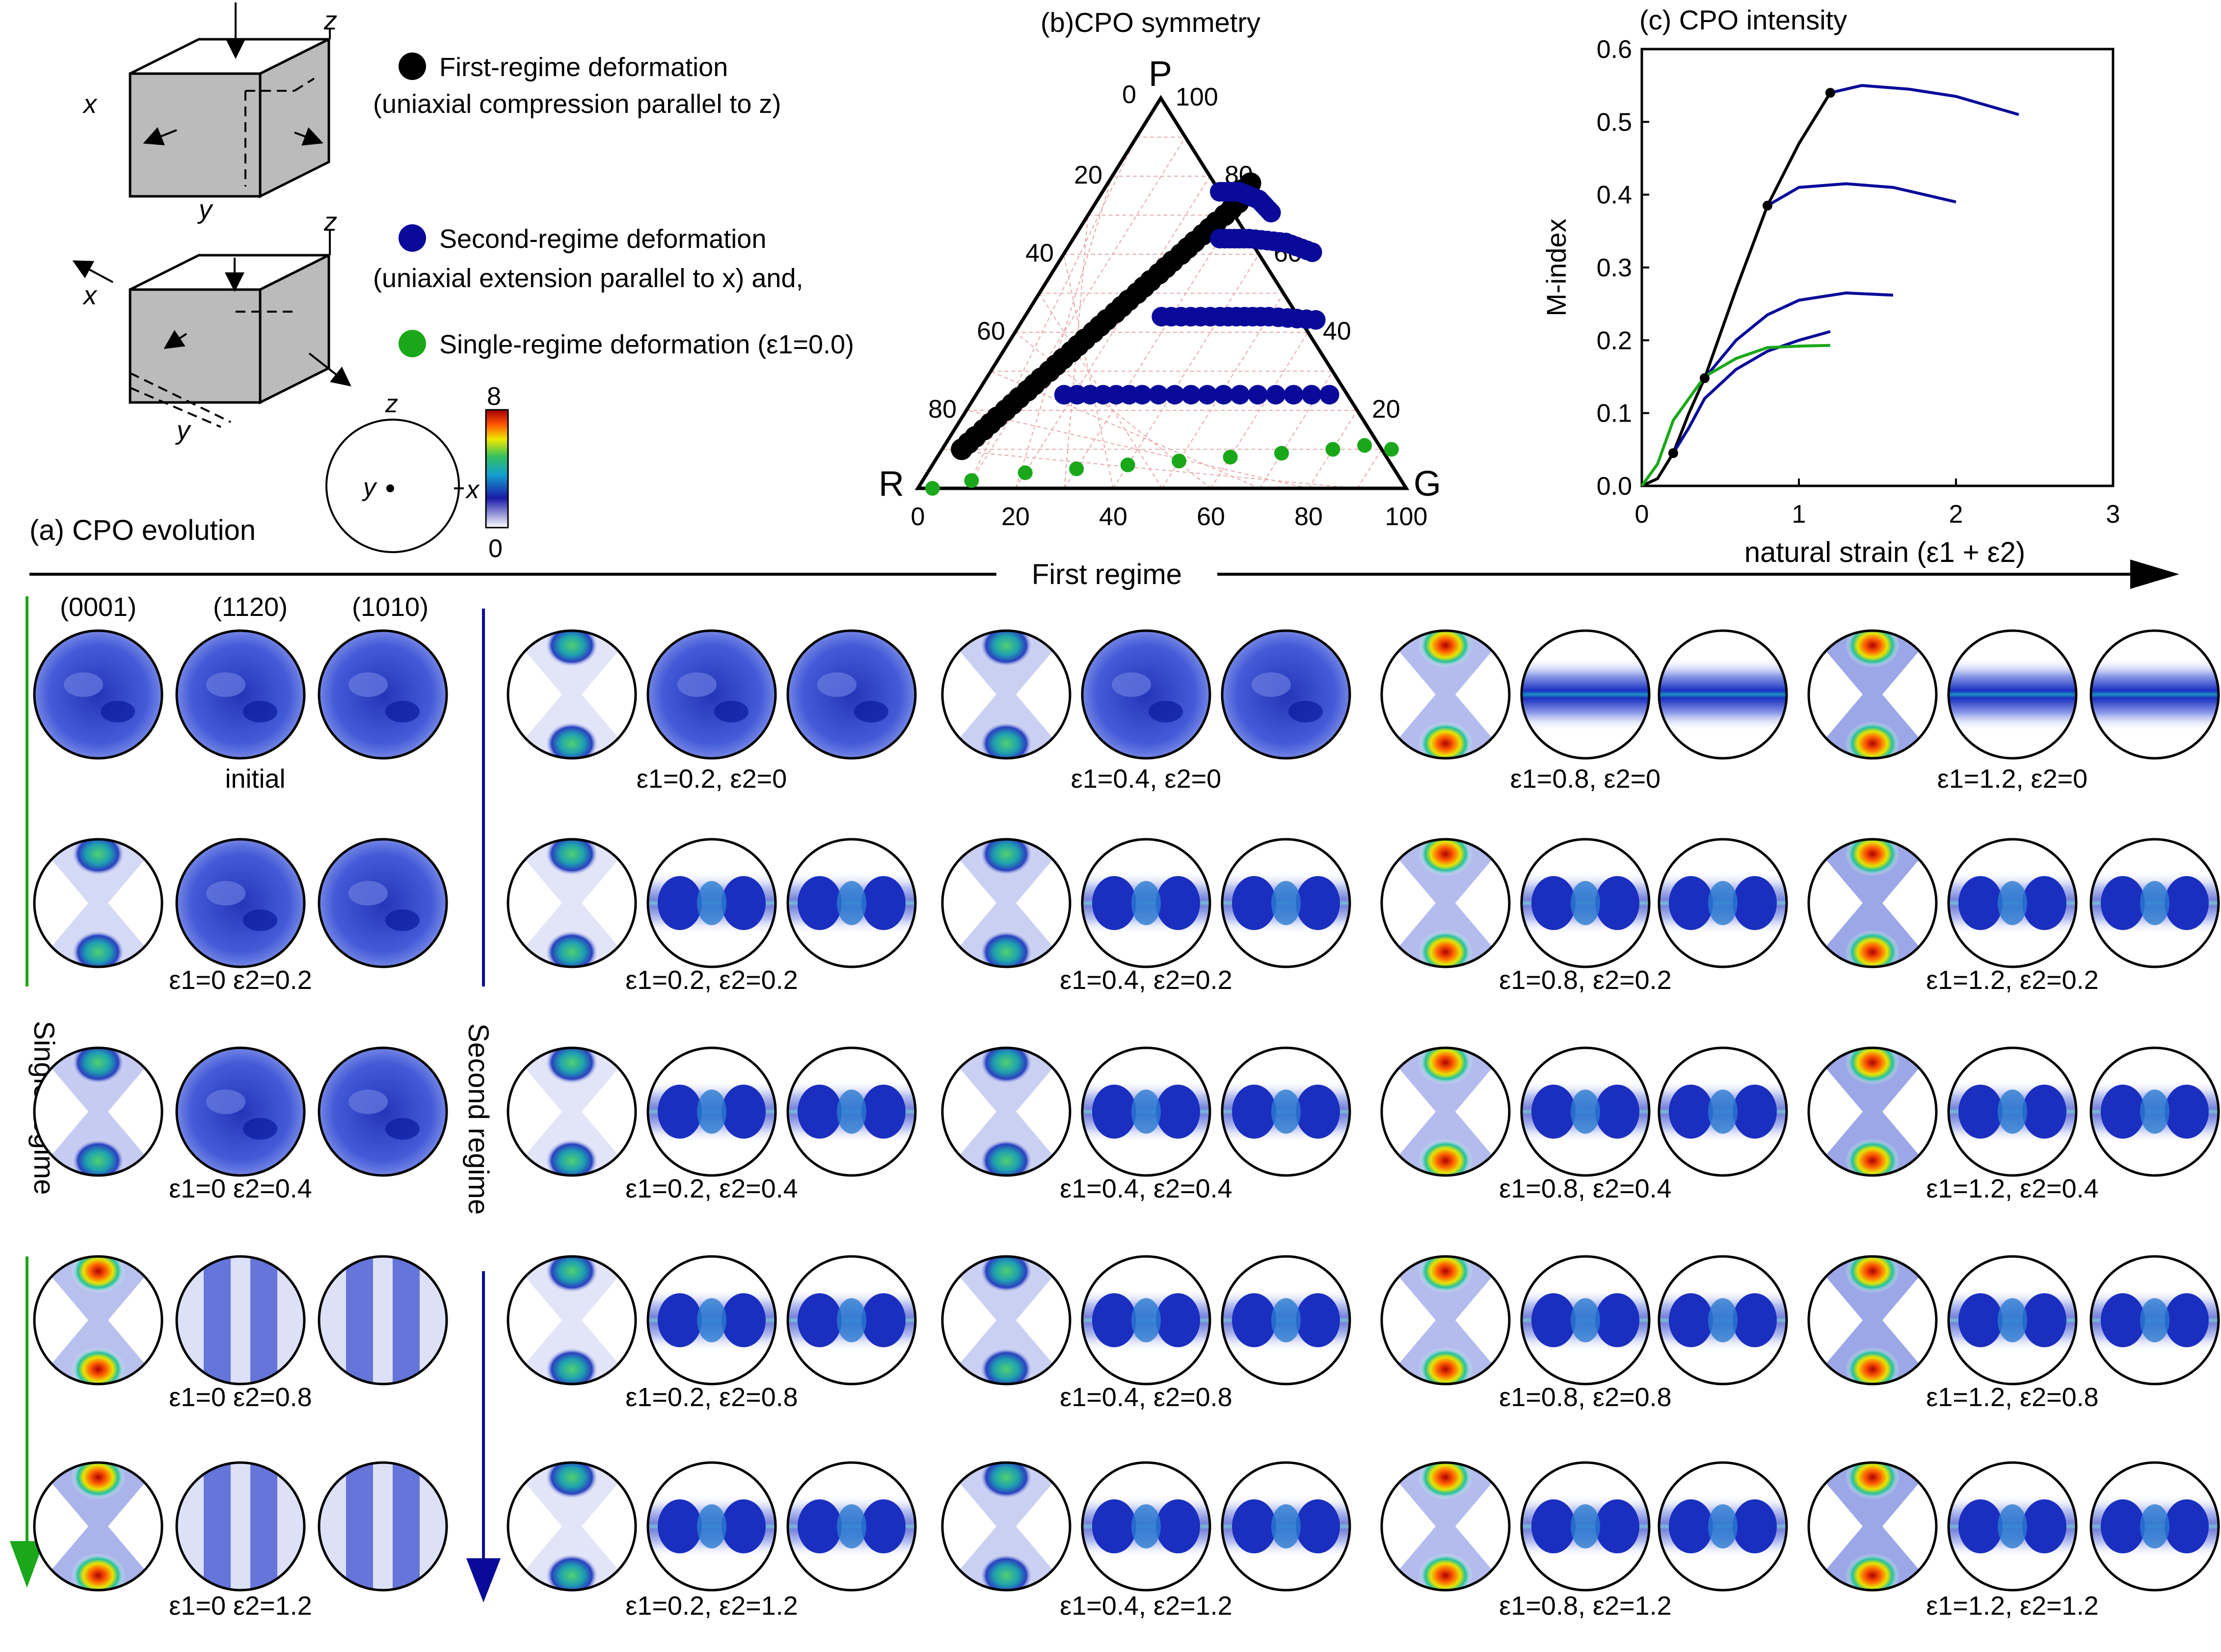 The width and height of the screenshot is (2221, 1652). I want to click on caption-strain: ε1=1.2, ε2=0.8, so click(2012, 1397).